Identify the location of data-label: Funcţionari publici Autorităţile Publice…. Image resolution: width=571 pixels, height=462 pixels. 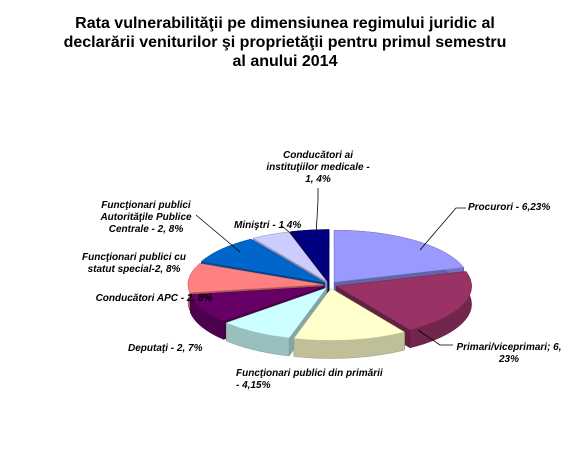
(146, 217).